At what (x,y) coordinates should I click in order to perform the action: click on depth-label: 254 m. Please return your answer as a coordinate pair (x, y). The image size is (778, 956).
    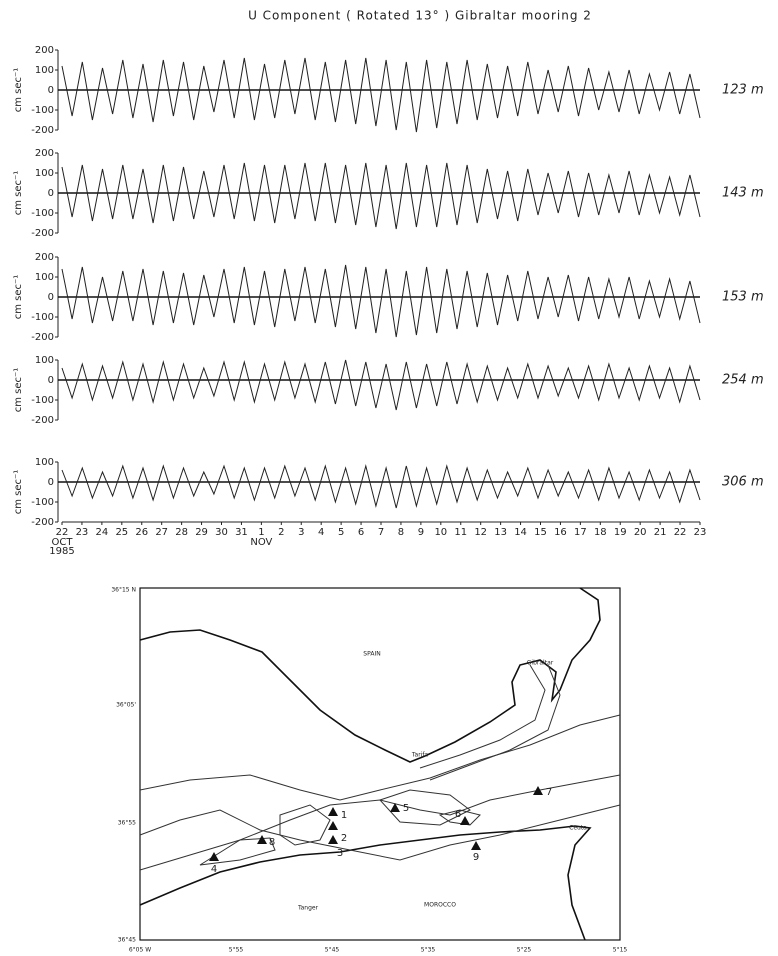
    Looking at the image, I should click on (743, 380).